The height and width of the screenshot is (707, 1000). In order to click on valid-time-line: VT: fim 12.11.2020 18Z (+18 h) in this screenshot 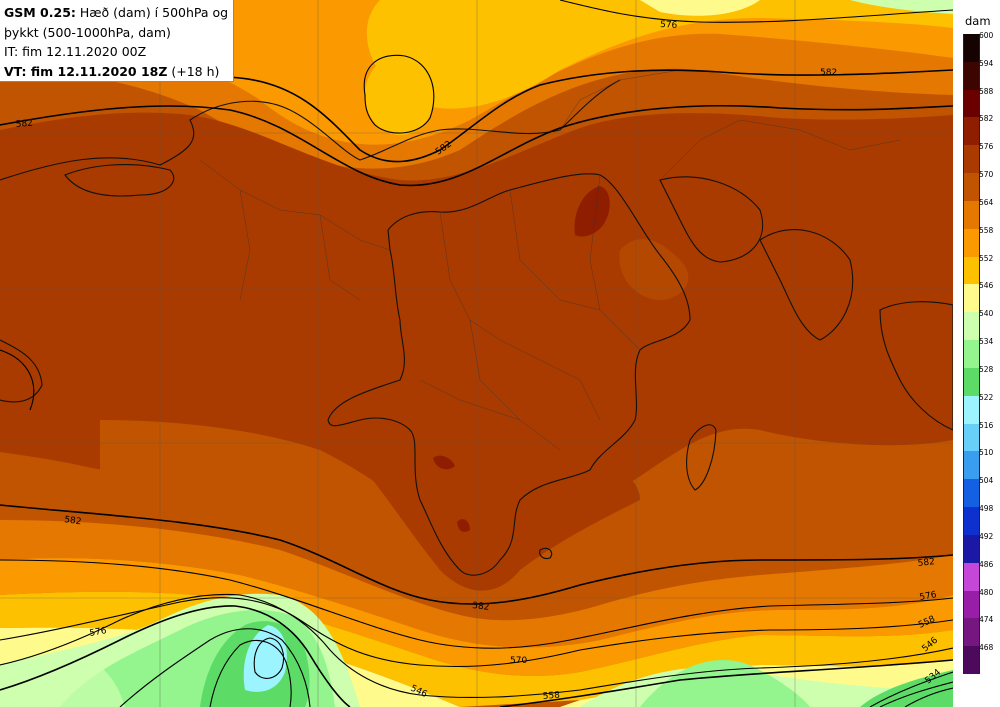, I will do `click(118, 72)`.